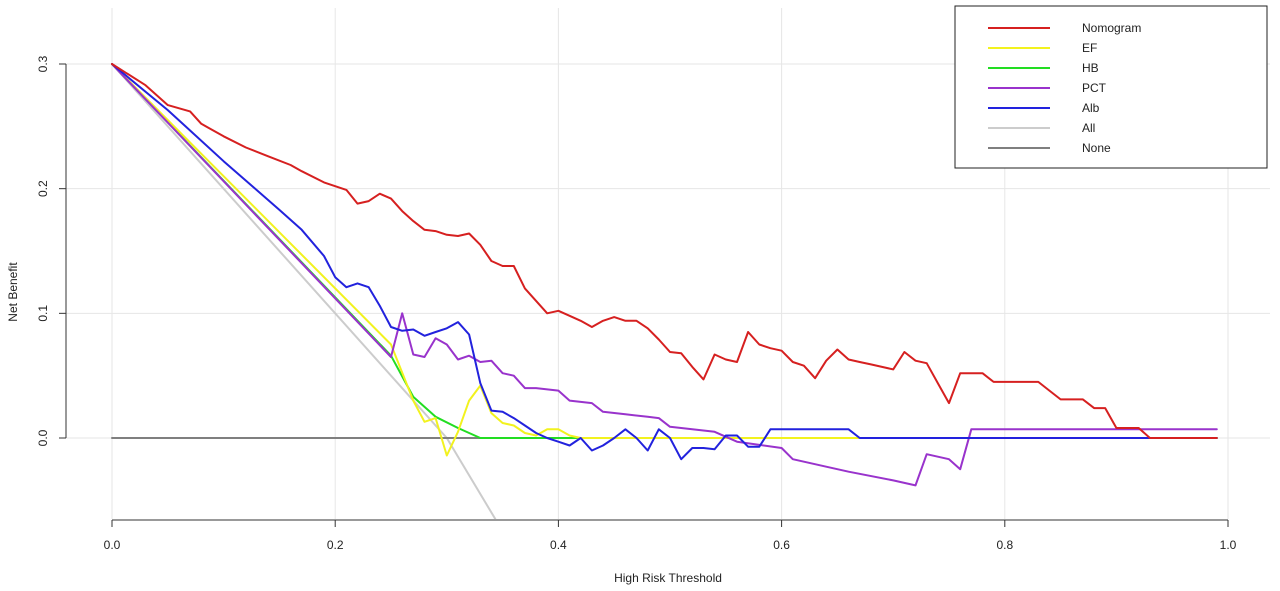 The image size is (1280, 591). Describe the element at coordinates (1089, 48) in the screenshot. I see `legend-label-ef: EF` at that location.